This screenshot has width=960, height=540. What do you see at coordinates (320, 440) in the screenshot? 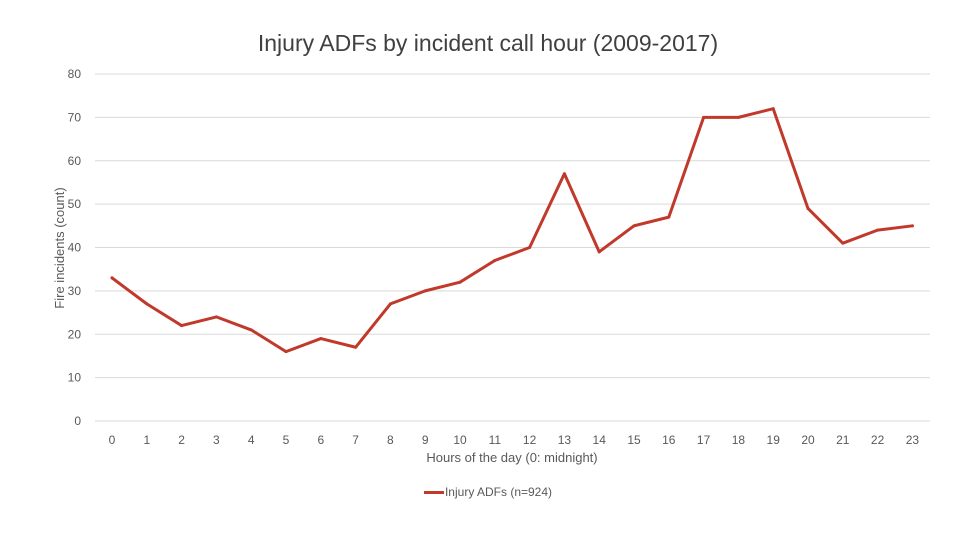
I see `x-tick-label: 6` at bounding box center [320, 440].